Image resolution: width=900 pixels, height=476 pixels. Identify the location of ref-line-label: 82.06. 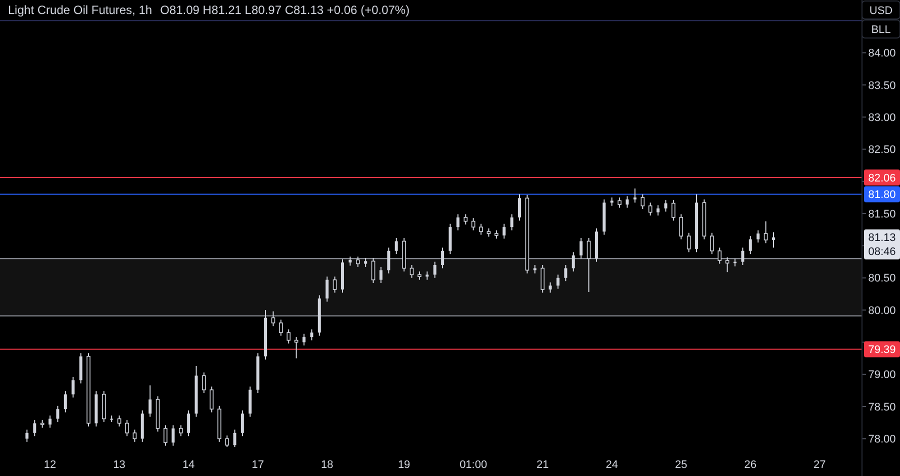
(882, 178).